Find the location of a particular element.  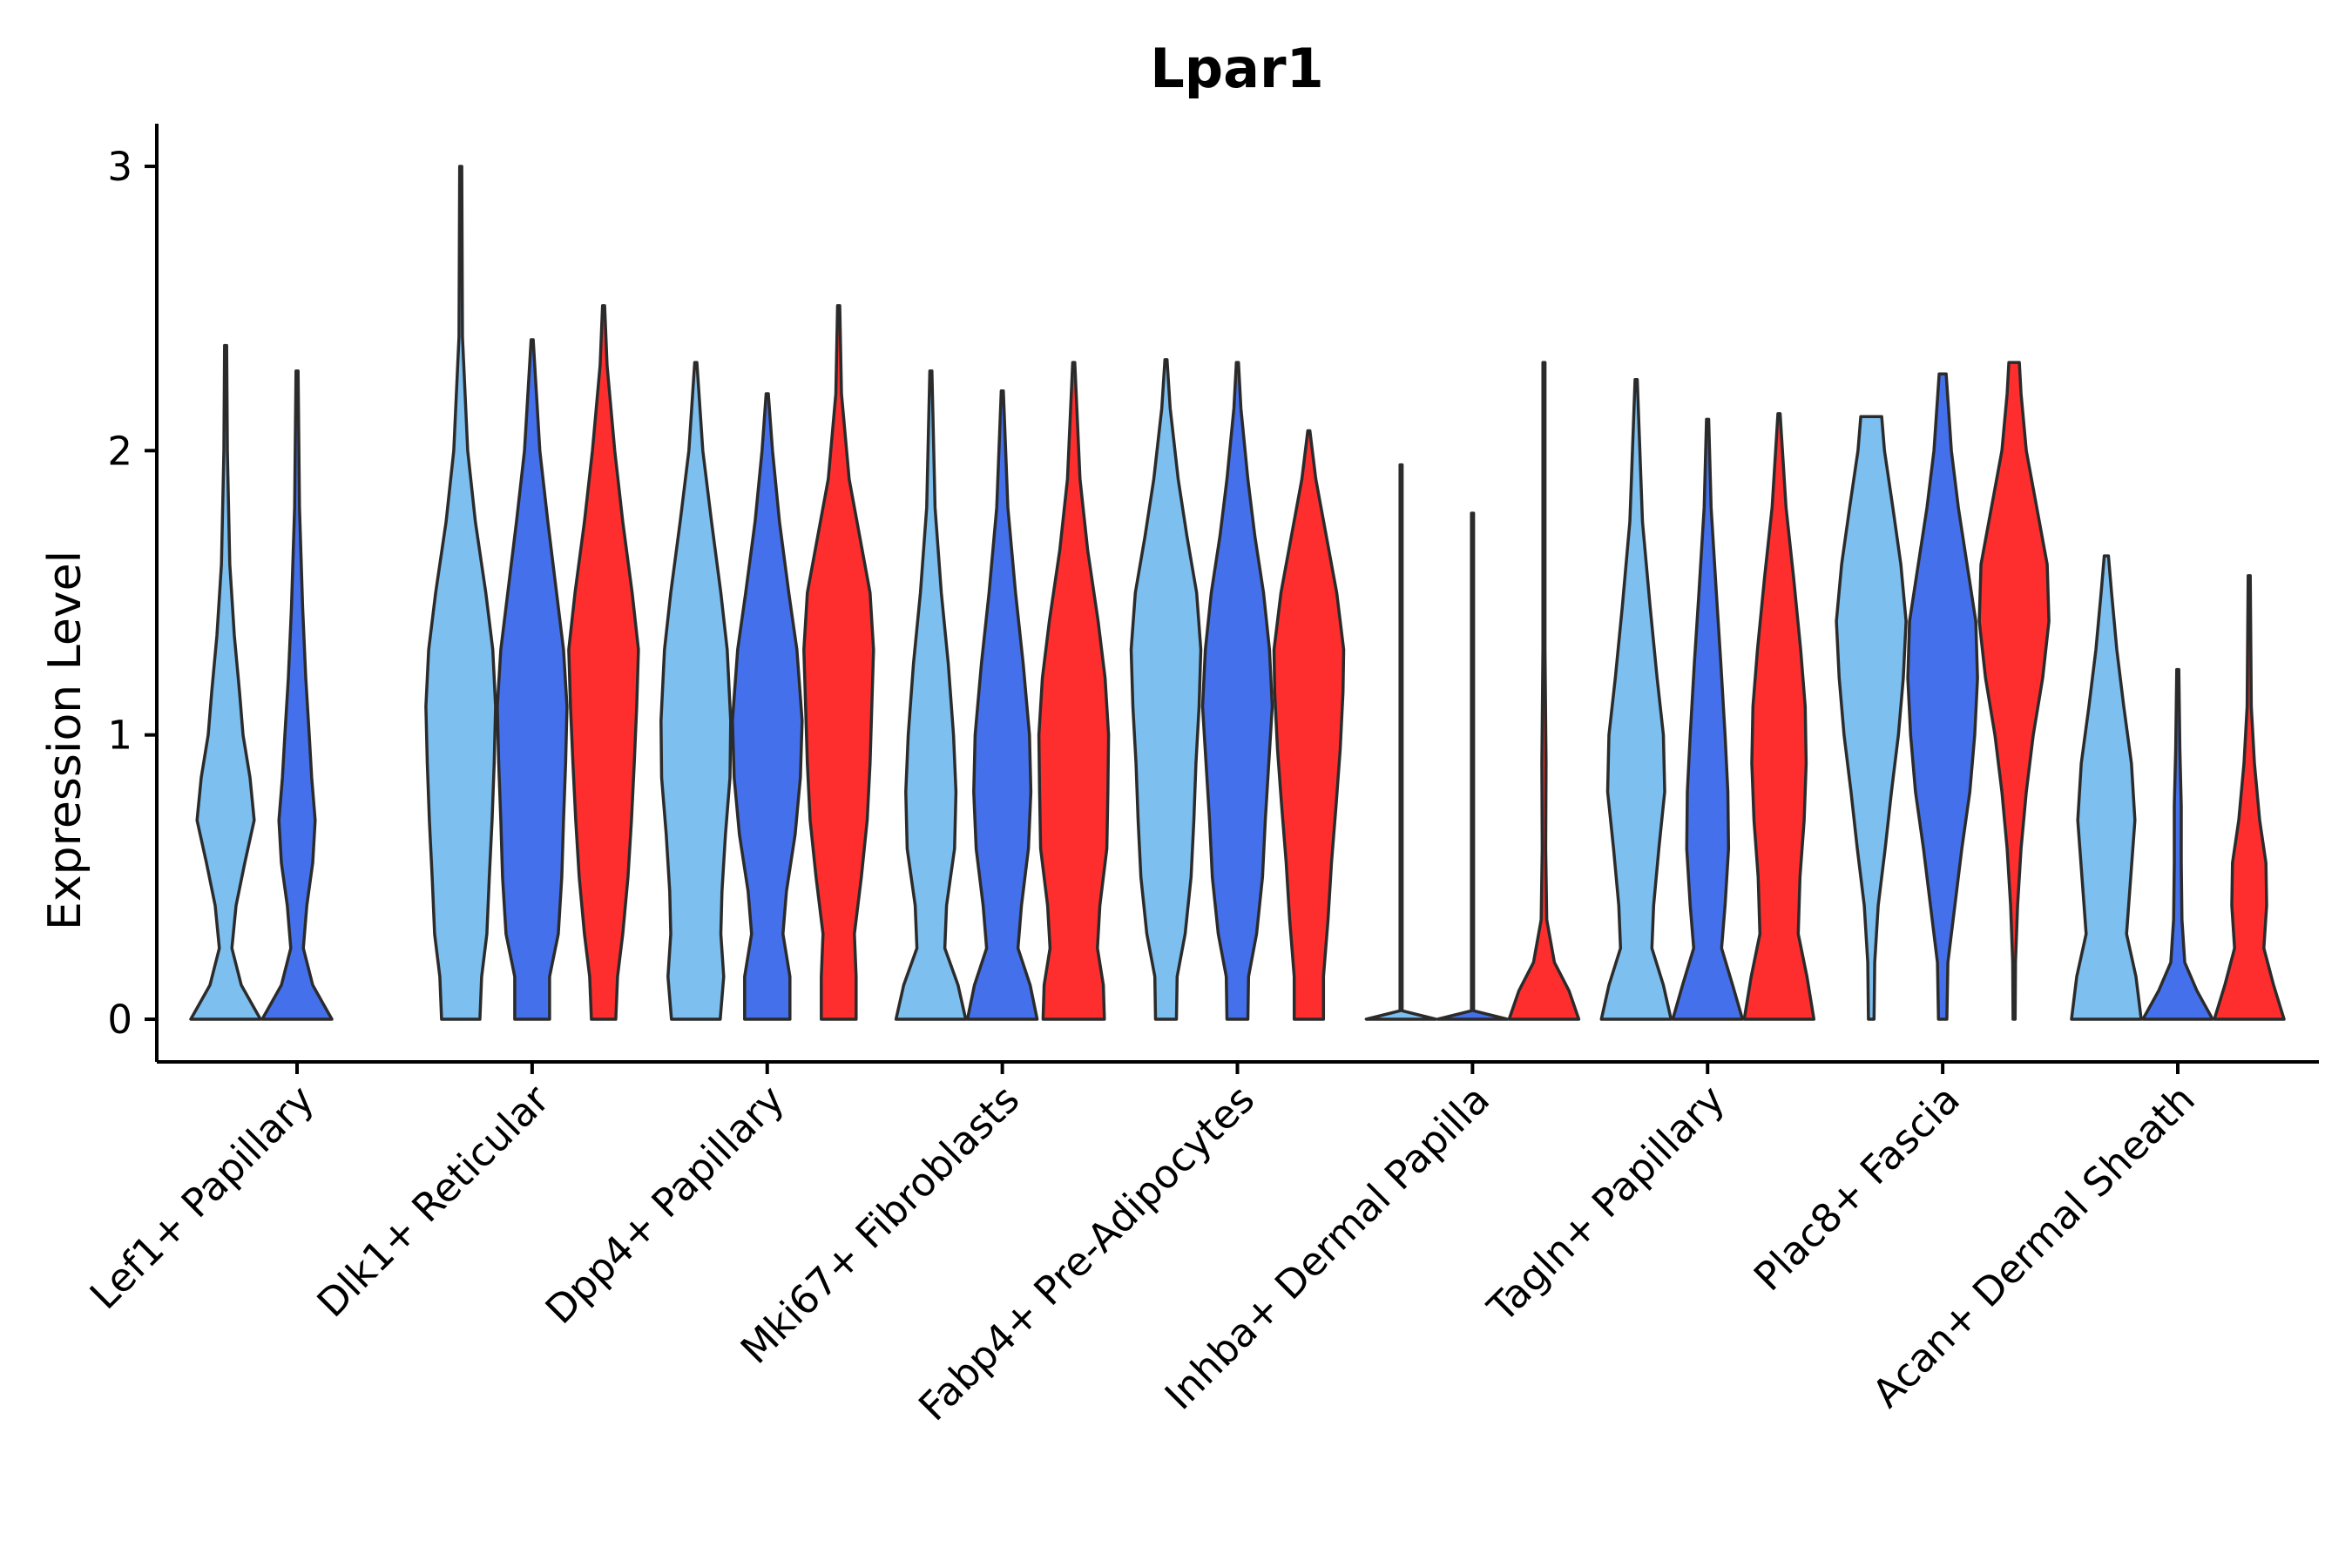

x-tick-label: Tagln+ Papillary is located at coordinates (1606, 1203).